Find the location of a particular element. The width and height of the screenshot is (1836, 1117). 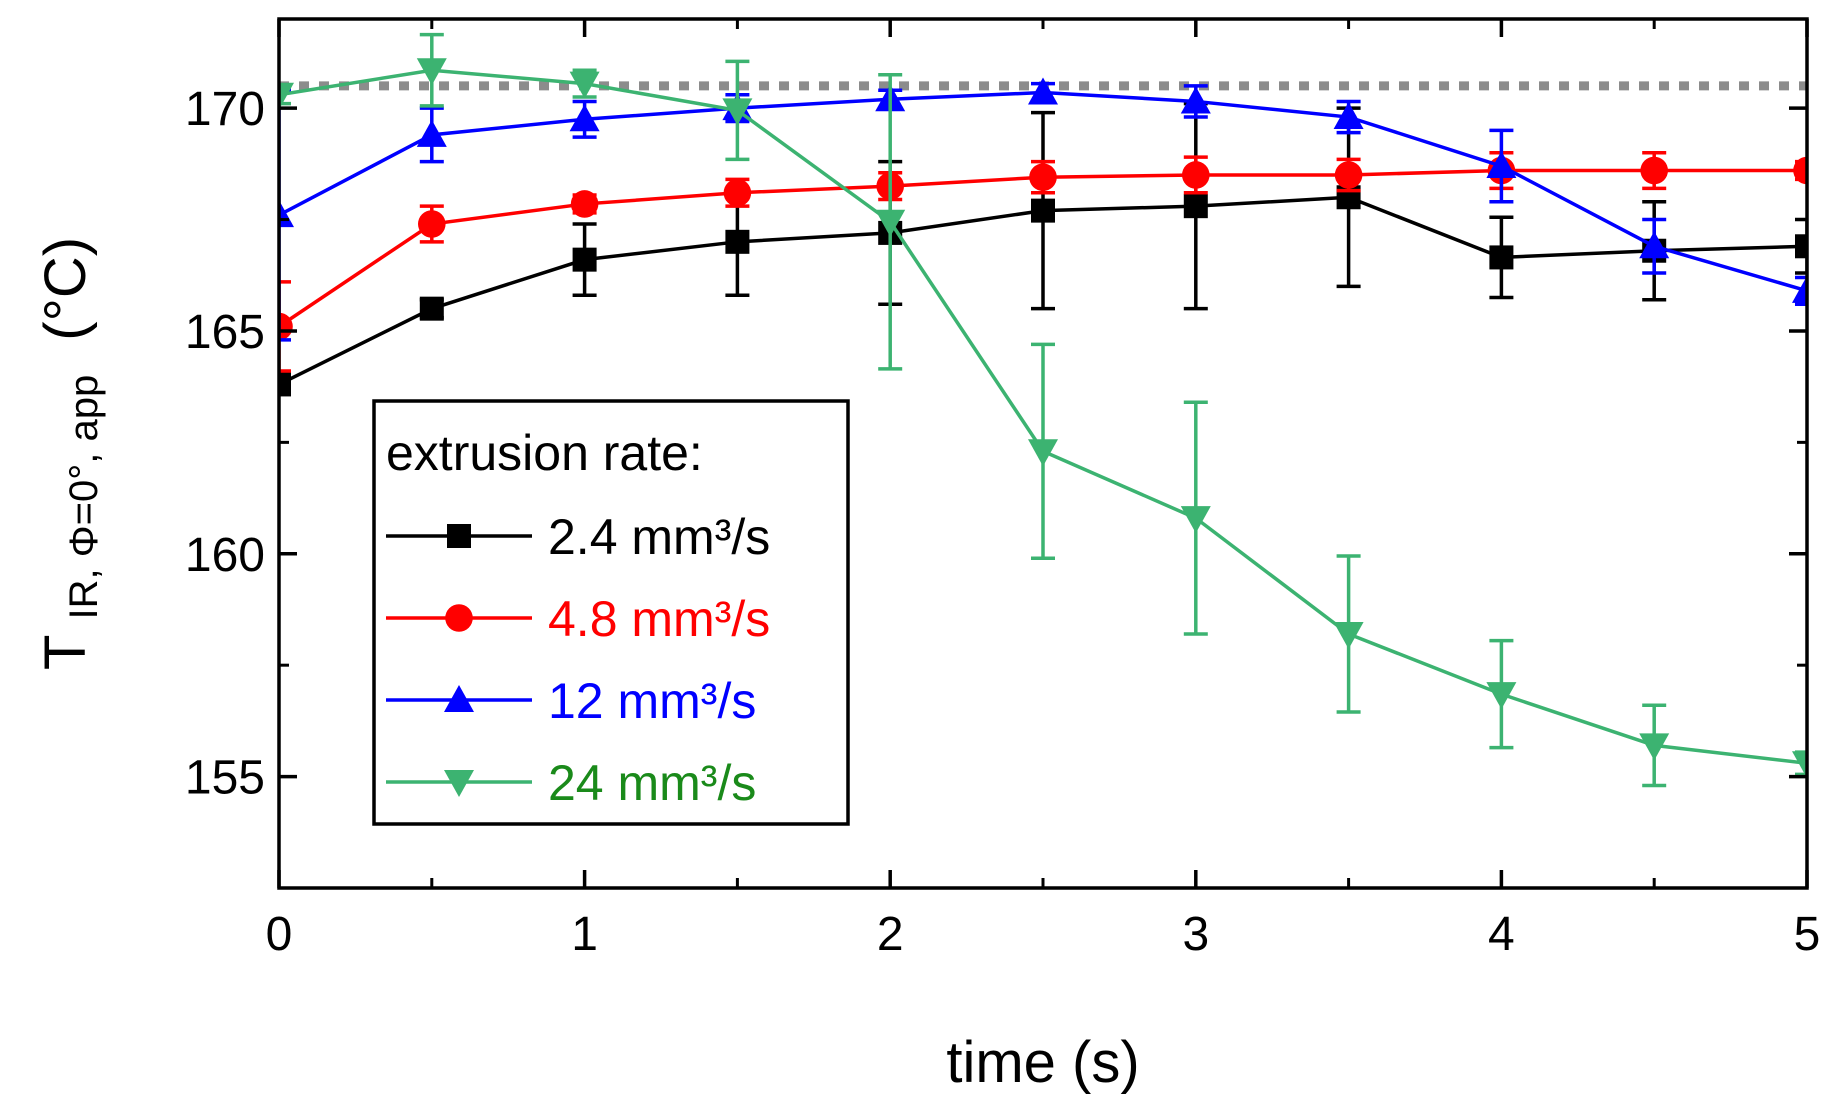

y-axis-label-unit: (°C) is located at coordinates (65, 289).